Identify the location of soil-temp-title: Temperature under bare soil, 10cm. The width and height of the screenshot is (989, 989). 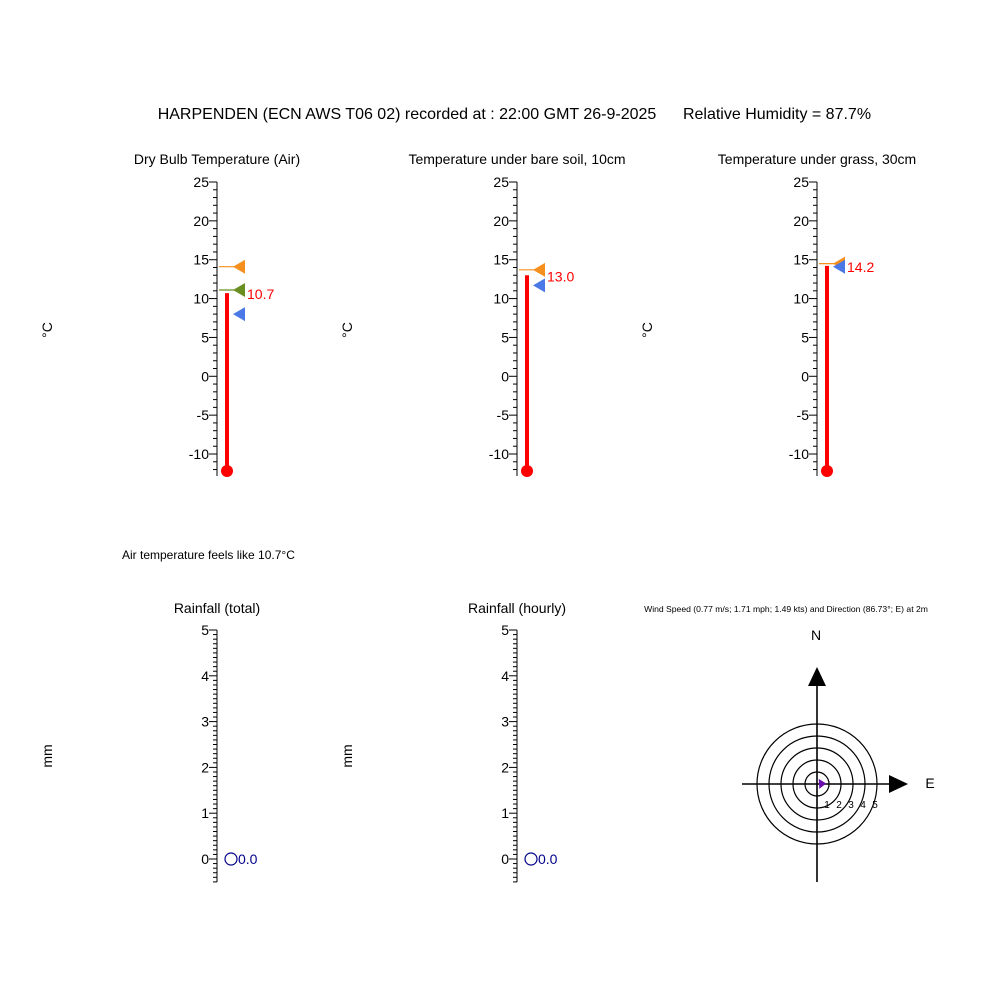
(516, 159).